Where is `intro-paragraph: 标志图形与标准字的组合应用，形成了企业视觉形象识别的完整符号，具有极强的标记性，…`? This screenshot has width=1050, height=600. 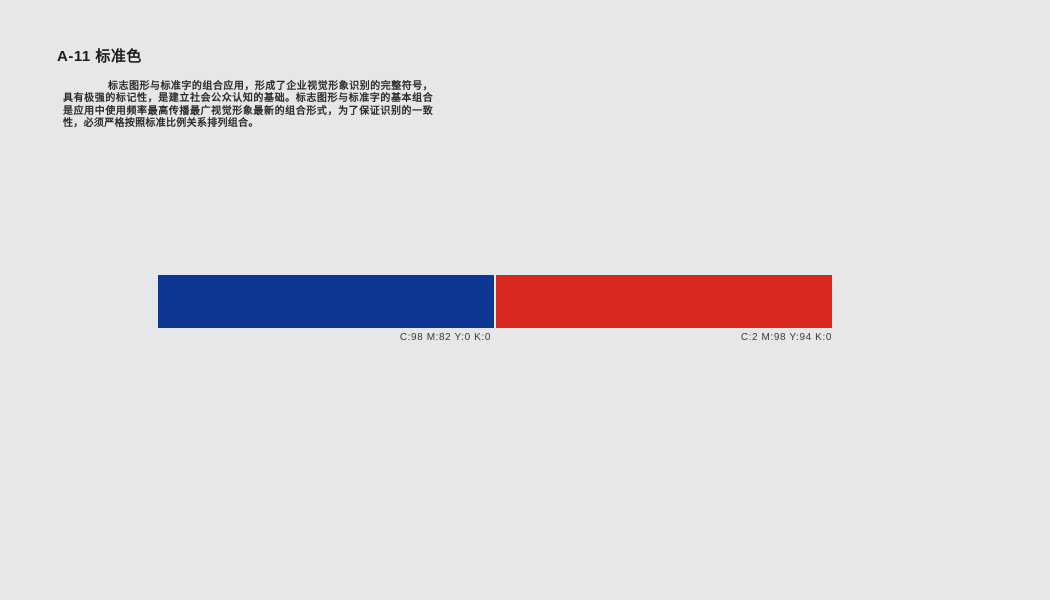 intro-paragraph: 标志图形与标准字的组合应用，形成了企业视觉形象识别的完整符号，具有极强的标记性，… is located at coordinates (248, 105).